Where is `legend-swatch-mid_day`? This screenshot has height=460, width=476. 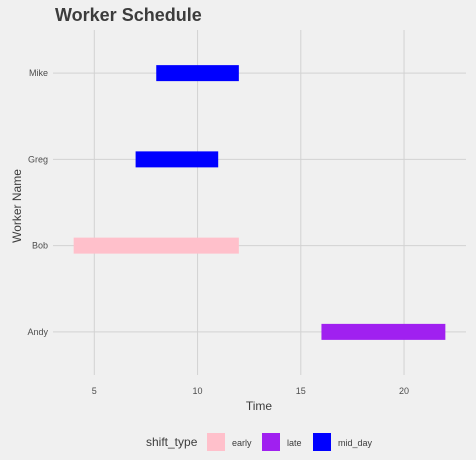
legend-swatch-mid_day is located at coordinates (322, 442).